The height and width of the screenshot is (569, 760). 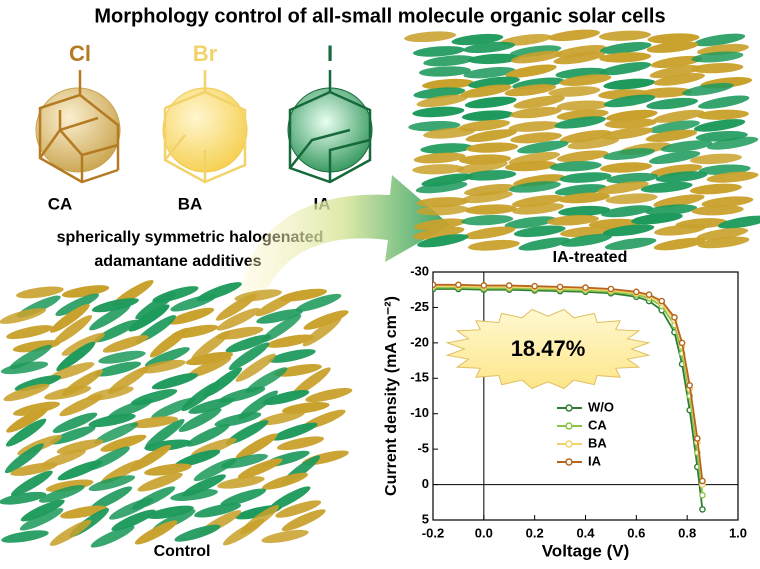 I want to click on legend-label: CA, so click(x=597, y=424).